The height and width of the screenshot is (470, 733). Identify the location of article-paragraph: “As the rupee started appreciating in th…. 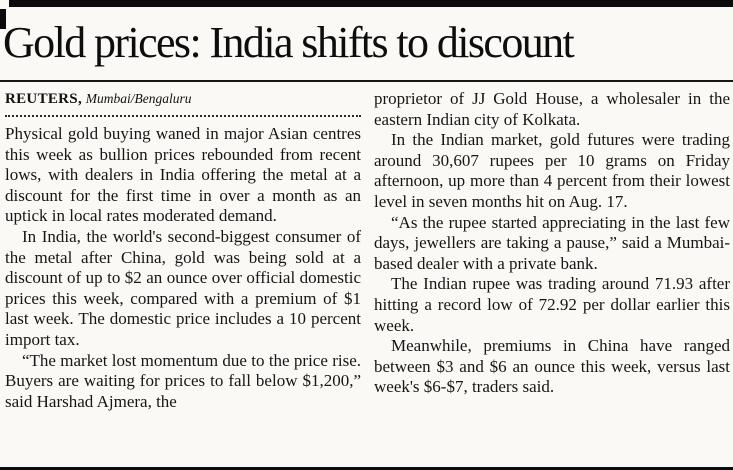
(552, 242).